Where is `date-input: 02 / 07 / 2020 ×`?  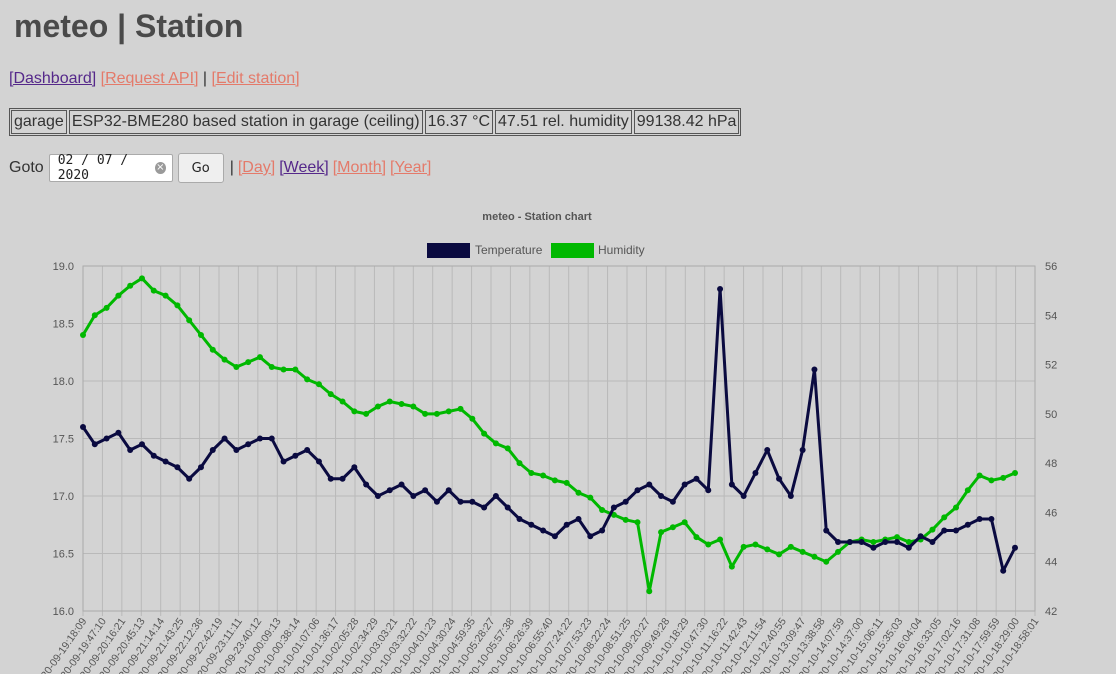
date-input: 02 / 07 / 2020 × is located at coordinates (110, 168).